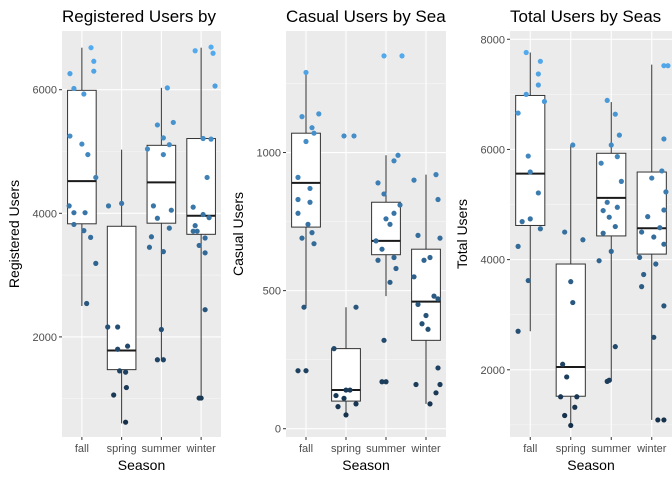 This screenshot has width=672, height=480. What do you see at coordinates (238, 234) in the screenshot?
I see `y-axis-title: Casual Users` at bounding box center [238, 234].